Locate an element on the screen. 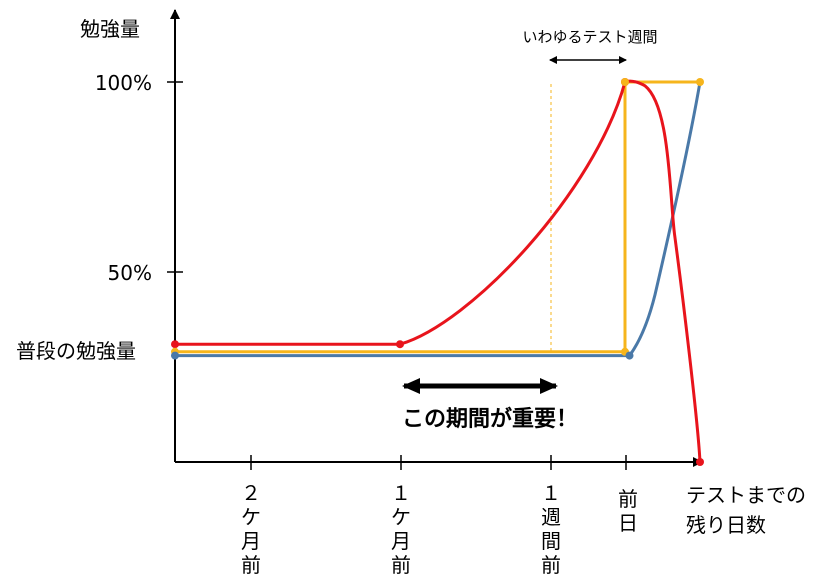  x-tick-label-day-before: 前日 is located at coordinates (628, 511).